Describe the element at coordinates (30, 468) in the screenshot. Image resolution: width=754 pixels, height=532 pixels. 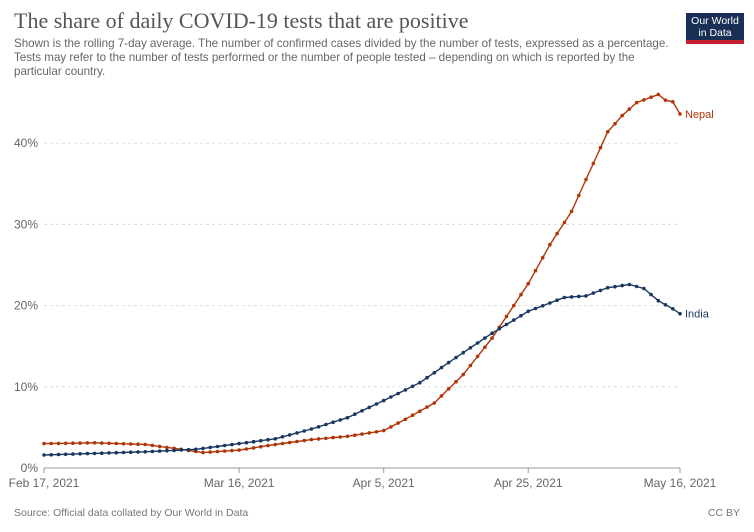
I see `y-tick-label: 0%` at that location.